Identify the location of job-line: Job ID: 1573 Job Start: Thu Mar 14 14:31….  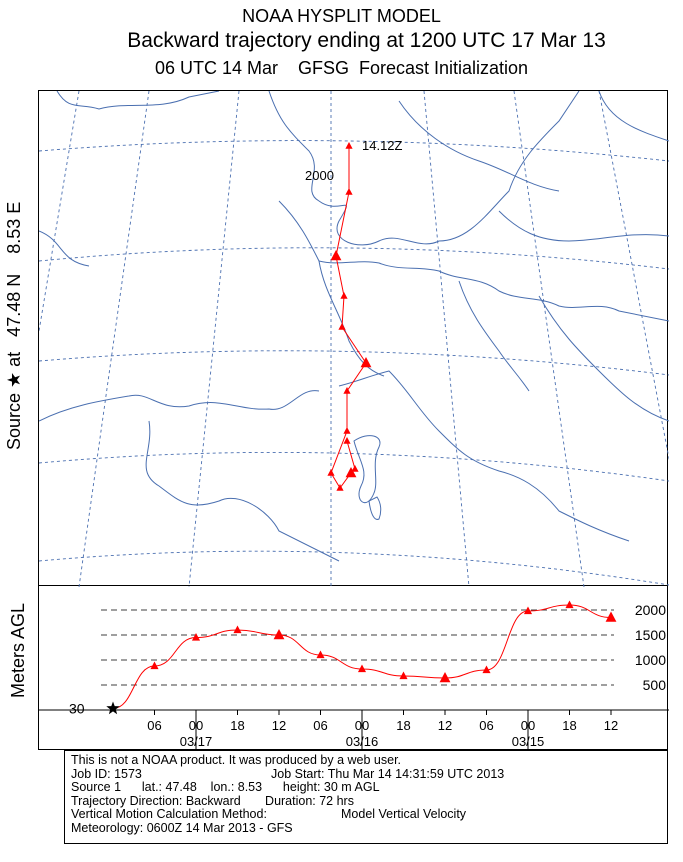
(369, 774).